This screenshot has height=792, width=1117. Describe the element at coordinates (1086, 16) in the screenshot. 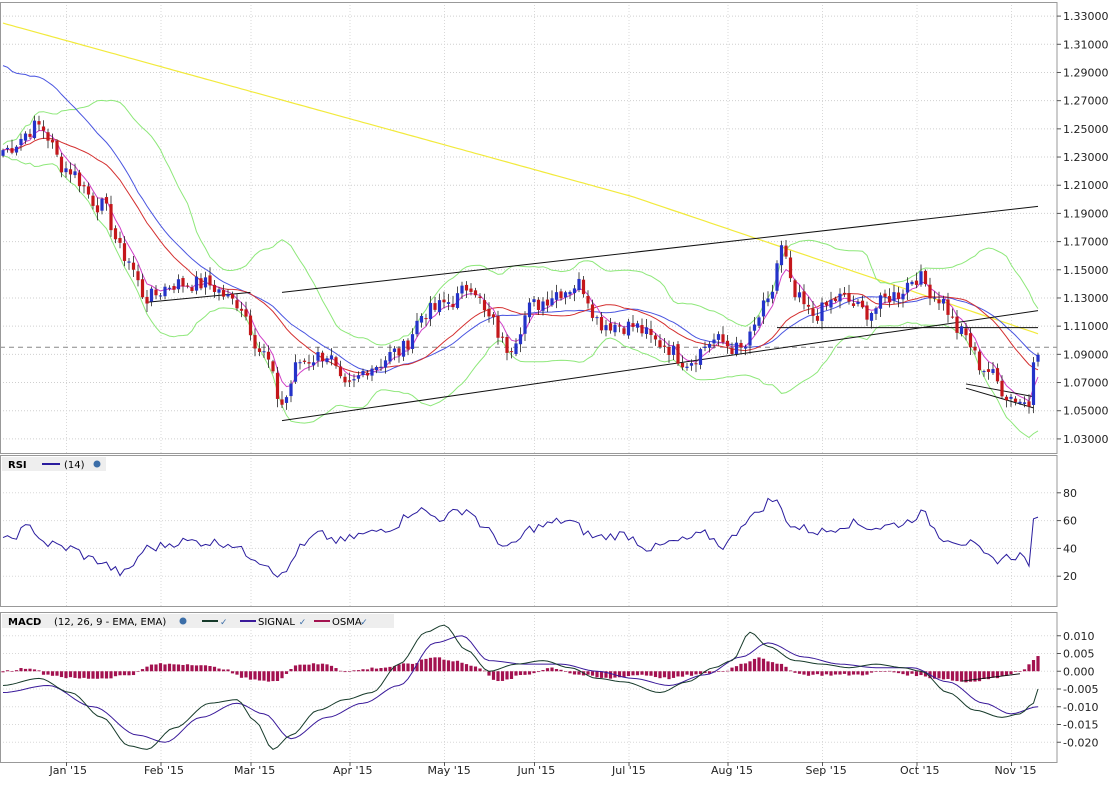

I see `price-tick-label: 1.33000` at that location.